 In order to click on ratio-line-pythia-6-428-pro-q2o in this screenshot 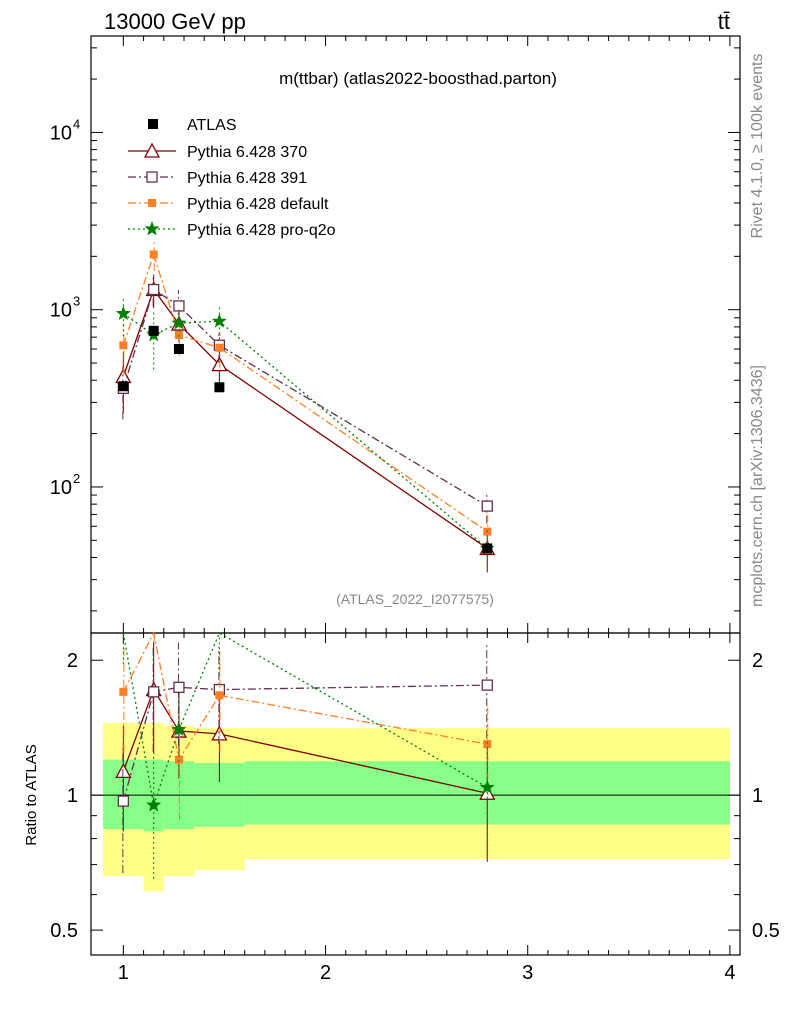, I will do `click(305, 719)`.